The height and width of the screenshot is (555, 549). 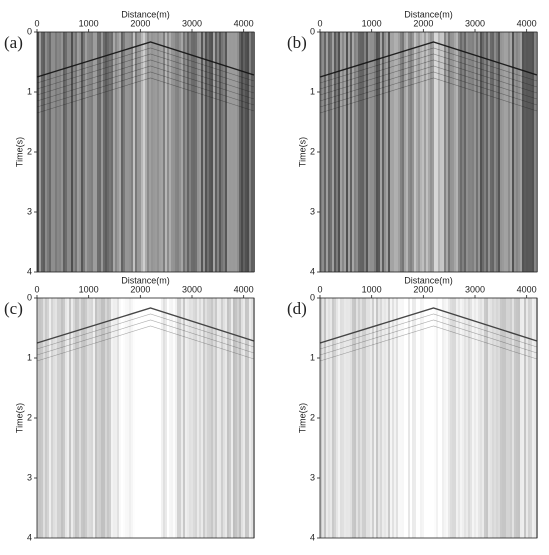 What do you see at coordinates (302, 152) in the screenshot?
I see `y-axis-title: Time(s)` at bounding box center [302, 152].